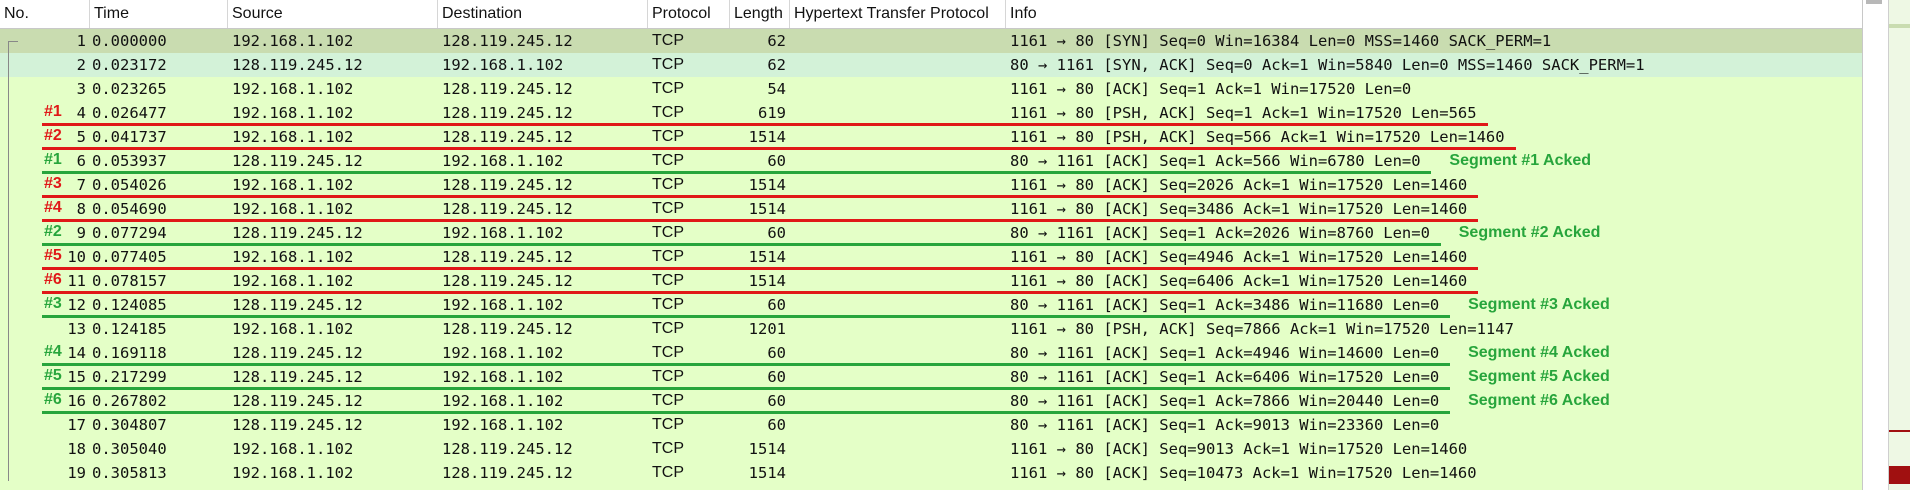  Describe the element at coordinates (53, 231) in the screenshot. I see `segment-mark: #2` at that location.